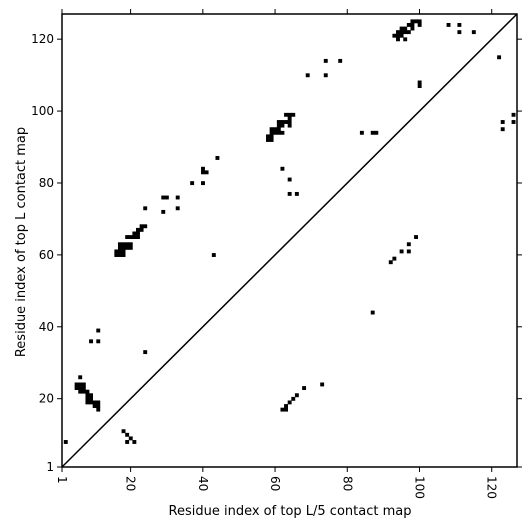 The image size is (531, 531). What do you see at coordinates (46, 183) in the screenshot?
I see `y-tick-label: 80` at bounding box center [46, 183].